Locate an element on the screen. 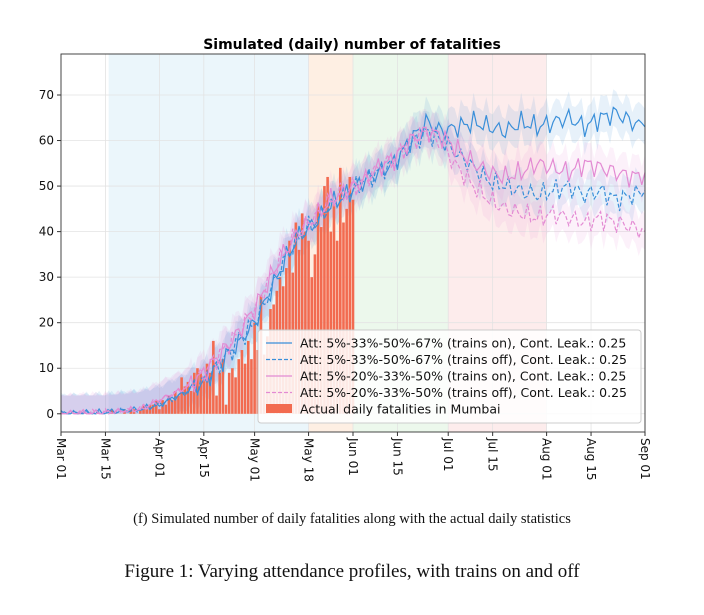  x-tick-label: Sep 01 is located at coordinates (645, 459).